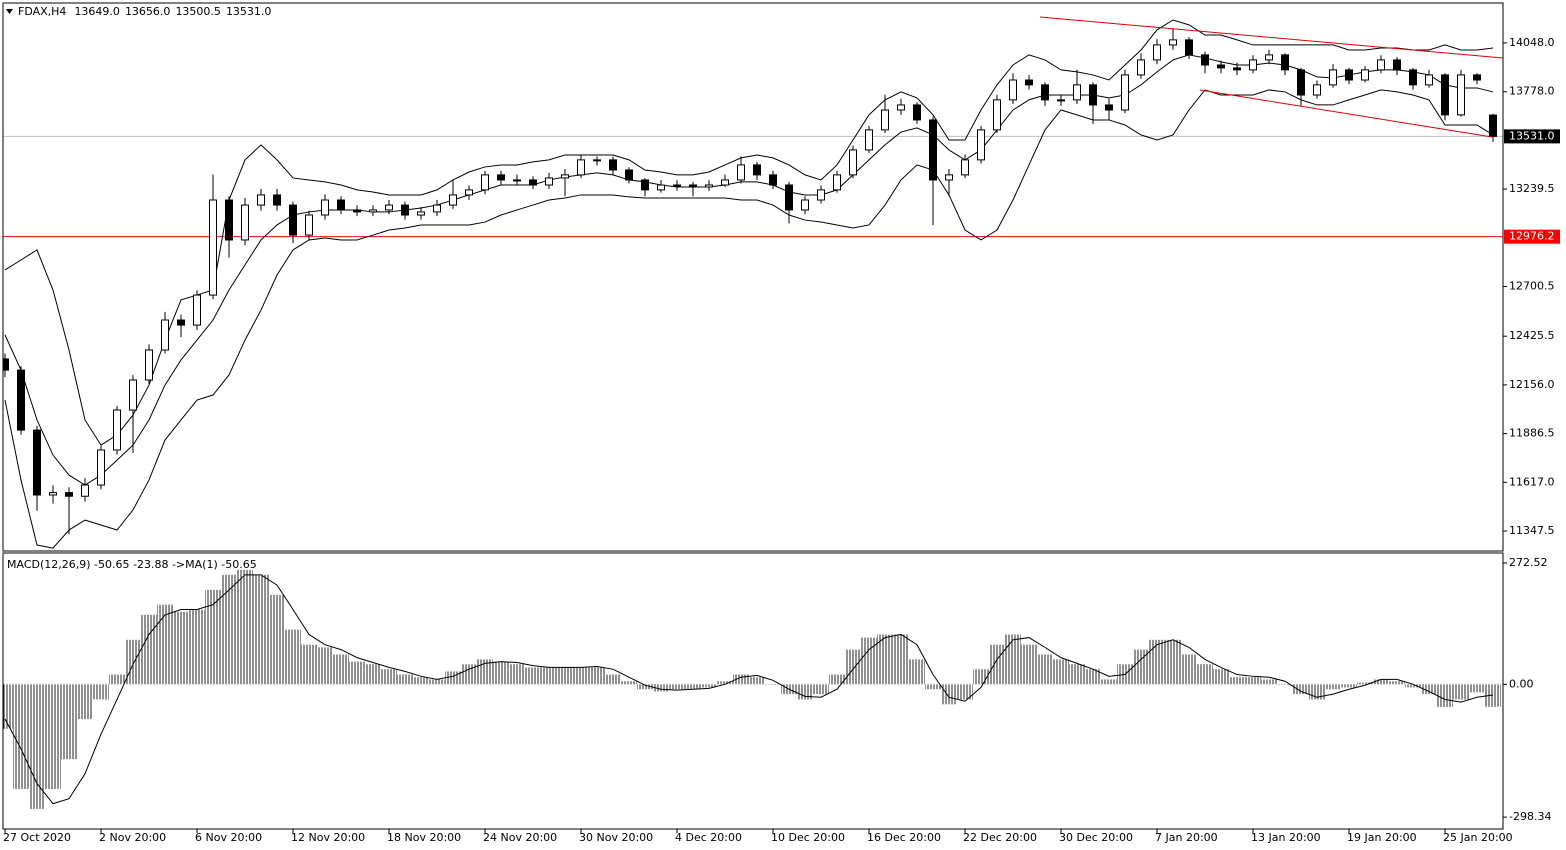 The image size is (1566, 850). What do you see at coordinates (1532, 481) in the screenshot?
I see `y-tick-label: 11617.0` at bounding box center [1532, 481].